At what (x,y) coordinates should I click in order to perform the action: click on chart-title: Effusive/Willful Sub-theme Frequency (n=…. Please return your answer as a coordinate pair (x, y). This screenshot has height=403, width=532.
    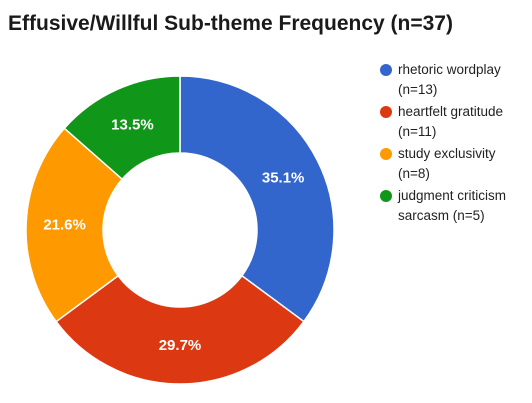
    Looking at the image, I should click on (230, 23).